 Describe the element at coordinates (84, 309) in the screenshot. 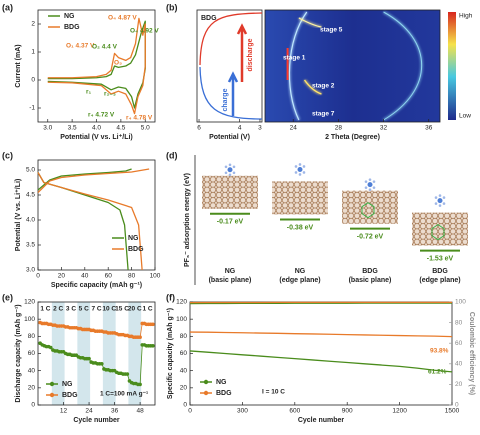

I see `rate-label: 5 C` at that location.